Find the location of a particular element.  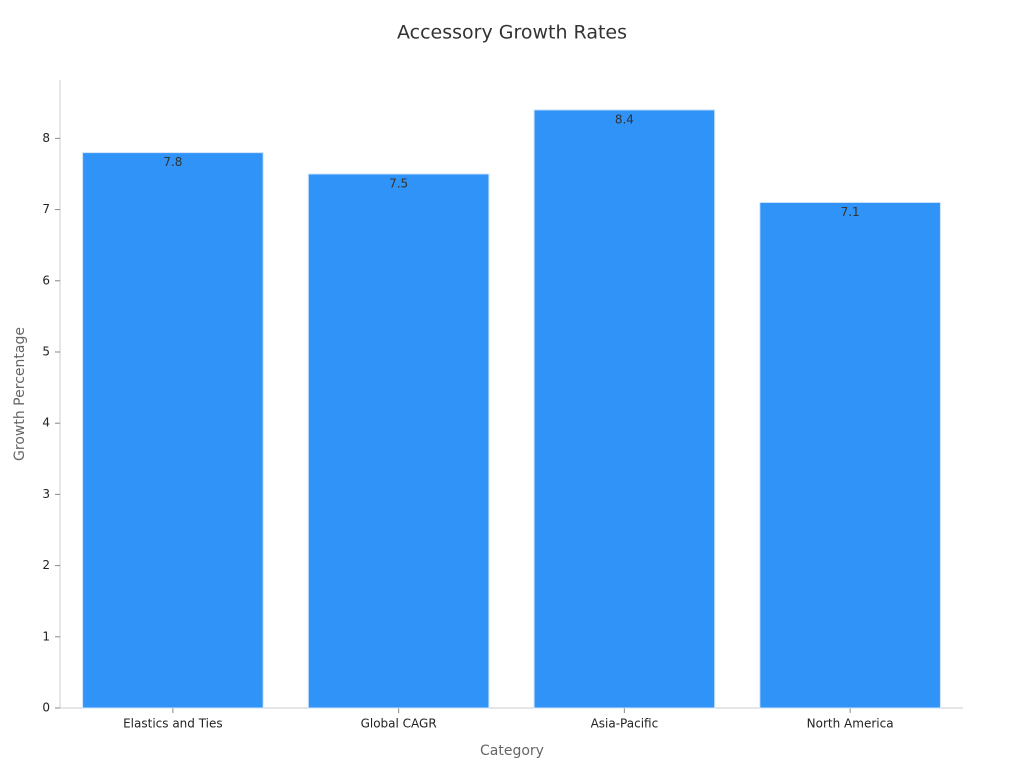

x-tick-label: Elastics and Ties is located at coordinates (173, 724).